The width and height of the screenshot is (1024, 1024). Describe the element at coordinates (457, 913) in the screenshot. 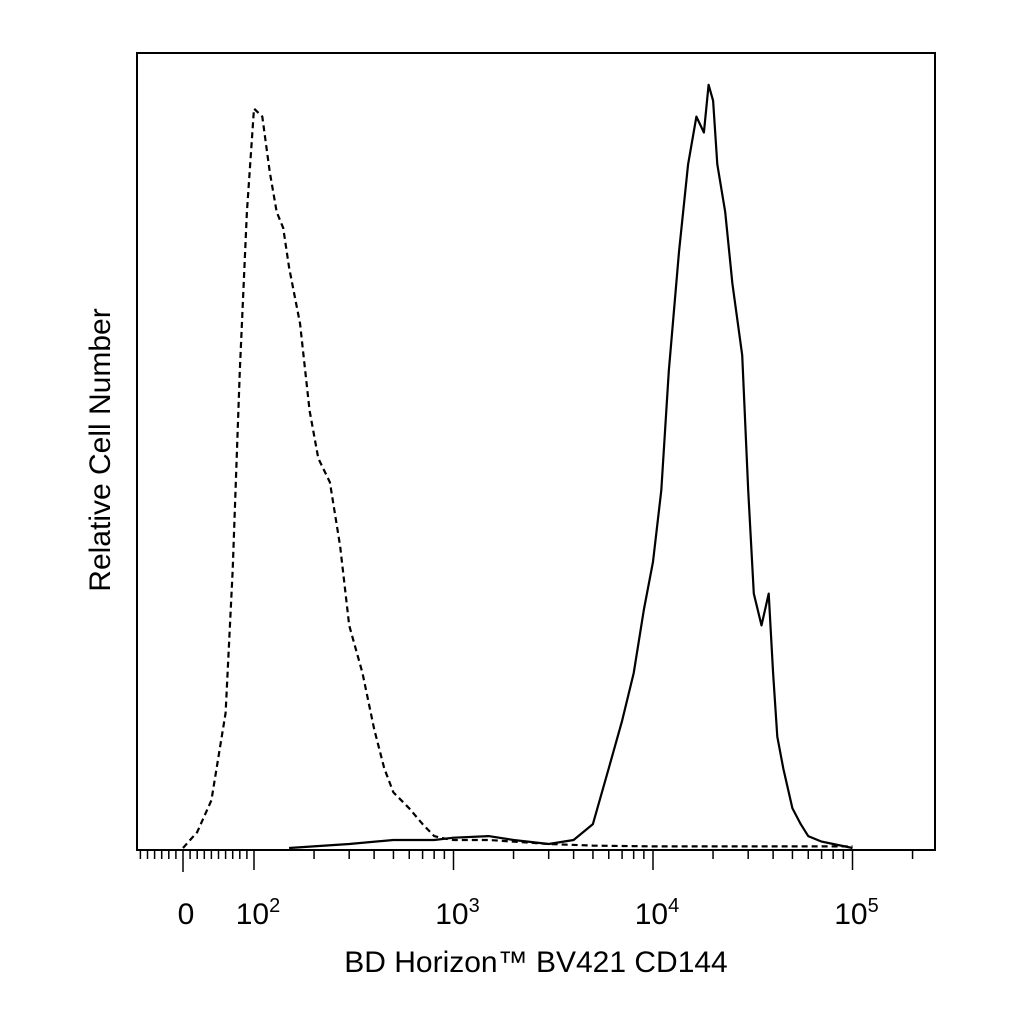

I see `x-tick-label: 10³` at that location.